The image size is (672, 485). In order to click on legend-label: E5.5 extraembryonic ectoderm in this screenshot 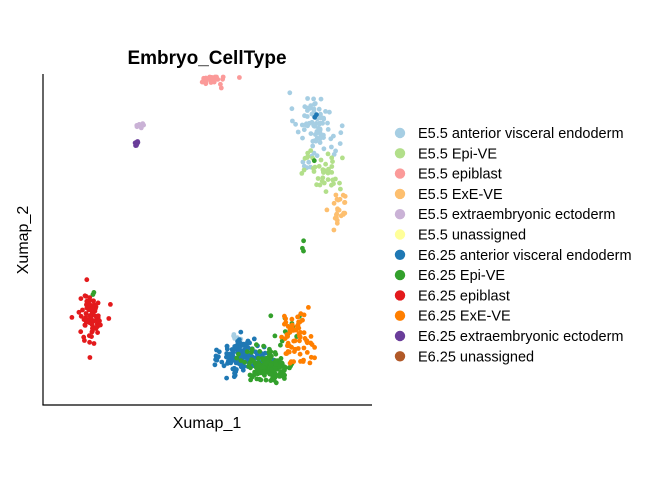, I will do `click(516, 215)`.